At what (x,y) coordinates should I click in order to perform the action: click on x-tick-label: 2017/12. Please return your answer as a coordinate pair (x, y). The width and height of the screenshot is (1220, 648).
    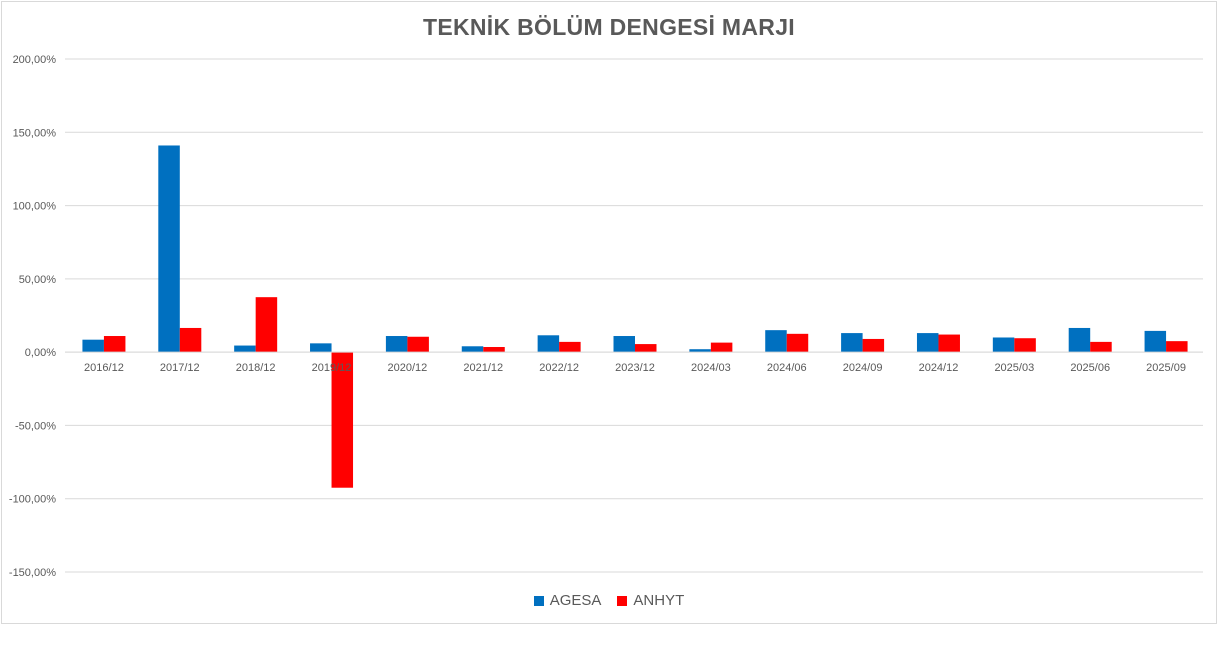
    Looking at the image, I should click on (180, 368).